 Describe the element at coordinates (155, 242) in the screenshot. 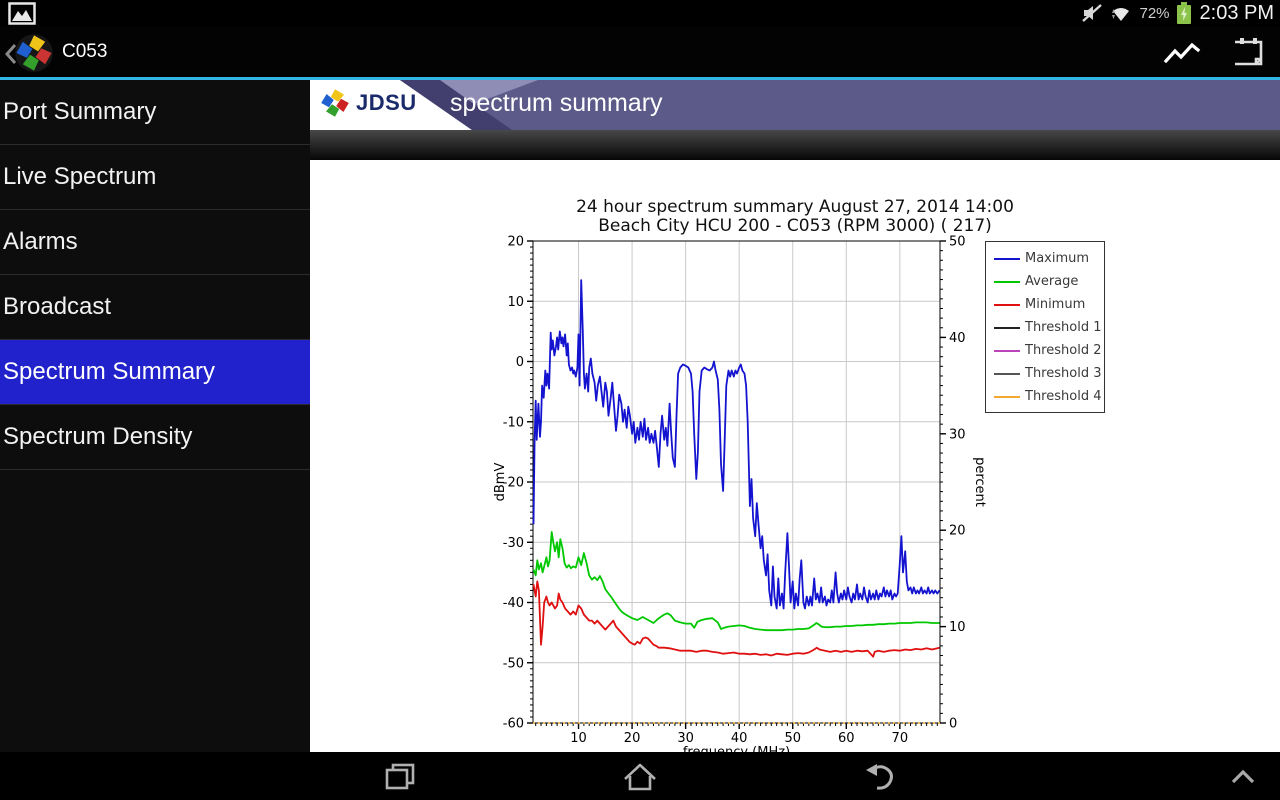

I see `sidebar-item-alarms: Alarms` at that location.